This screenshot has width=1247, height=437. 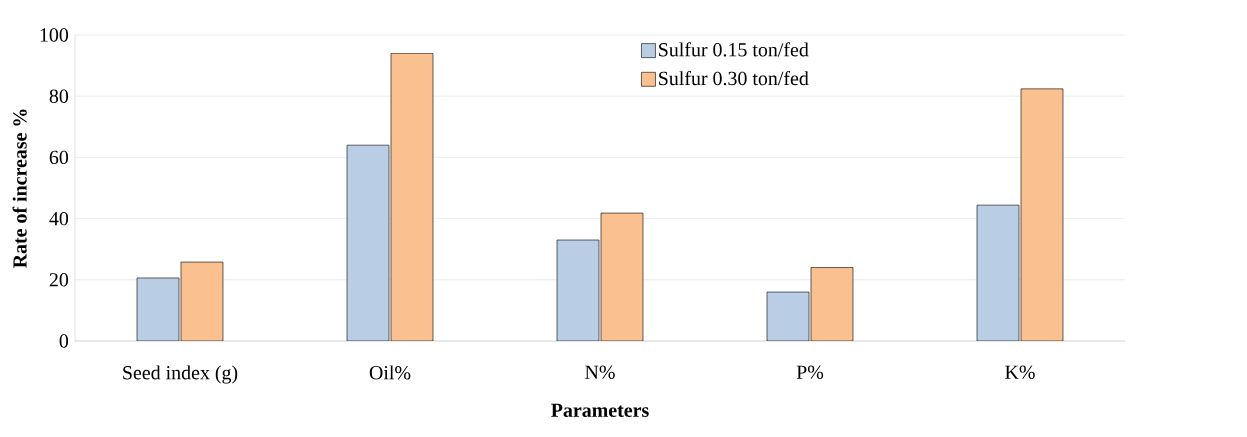 I want to click on y-tick-label: 60, so click(x=59, y=157).